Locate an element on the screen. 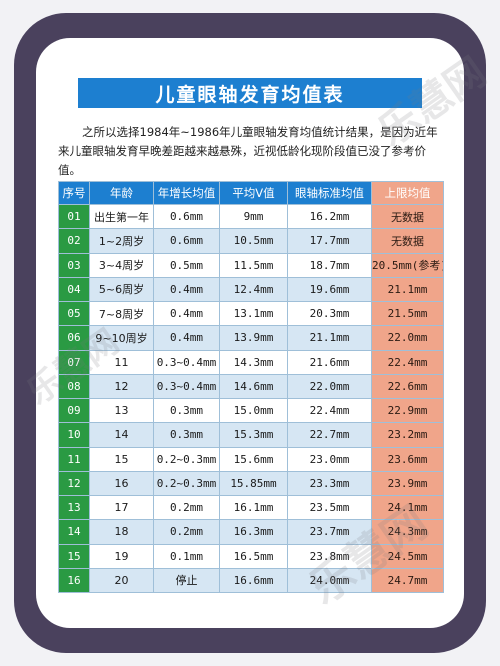  page-title: 儿童眼轴发育均值表 is located at coordinates (250, 93).